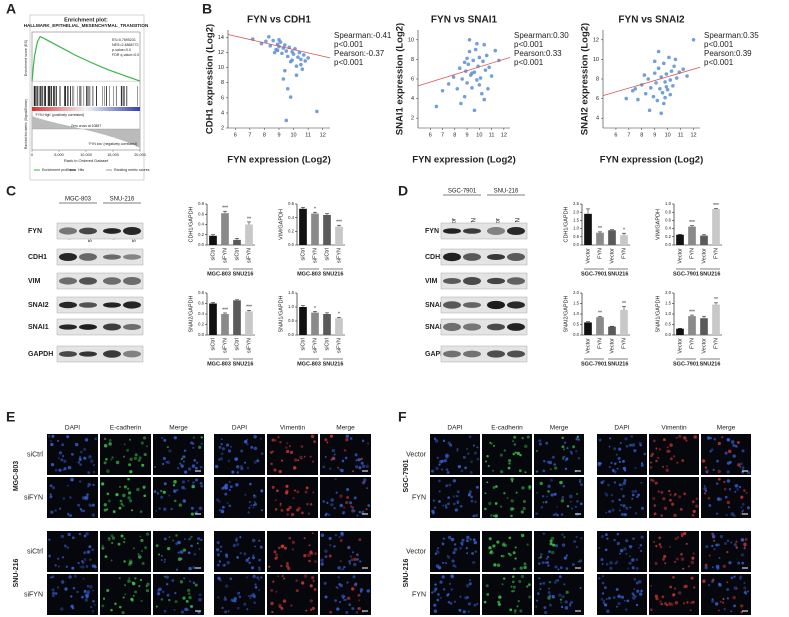 The image size is (789, 617). I want to click on stat-text: Pearson:-0.37, so click(359, 53).